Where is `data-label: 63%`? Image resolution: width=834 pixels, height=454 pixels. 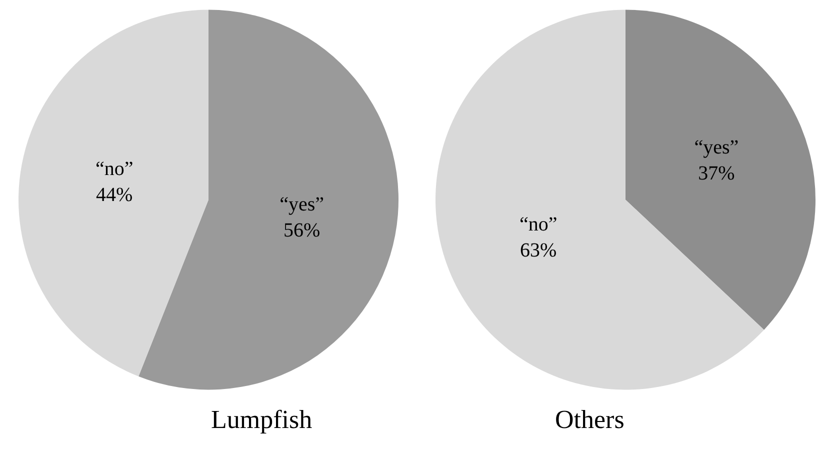
data-label: 63% is located at coordinates (538, 250).